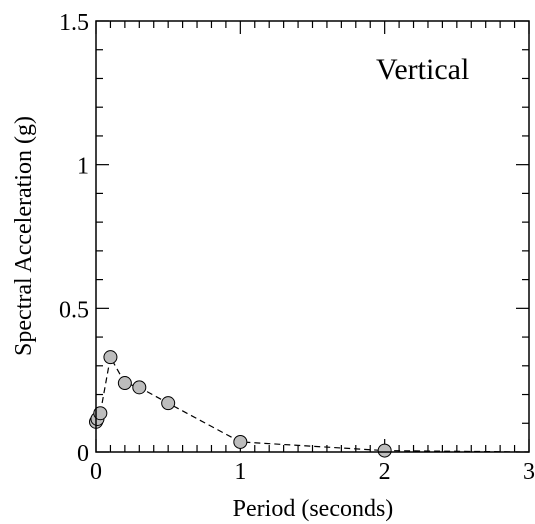 This screenshot has width=535, height=524. What do you see at coordinates (83, 167) in the screenshot?
I see `y-tick-label: 1` at bounding box center [83, 167].